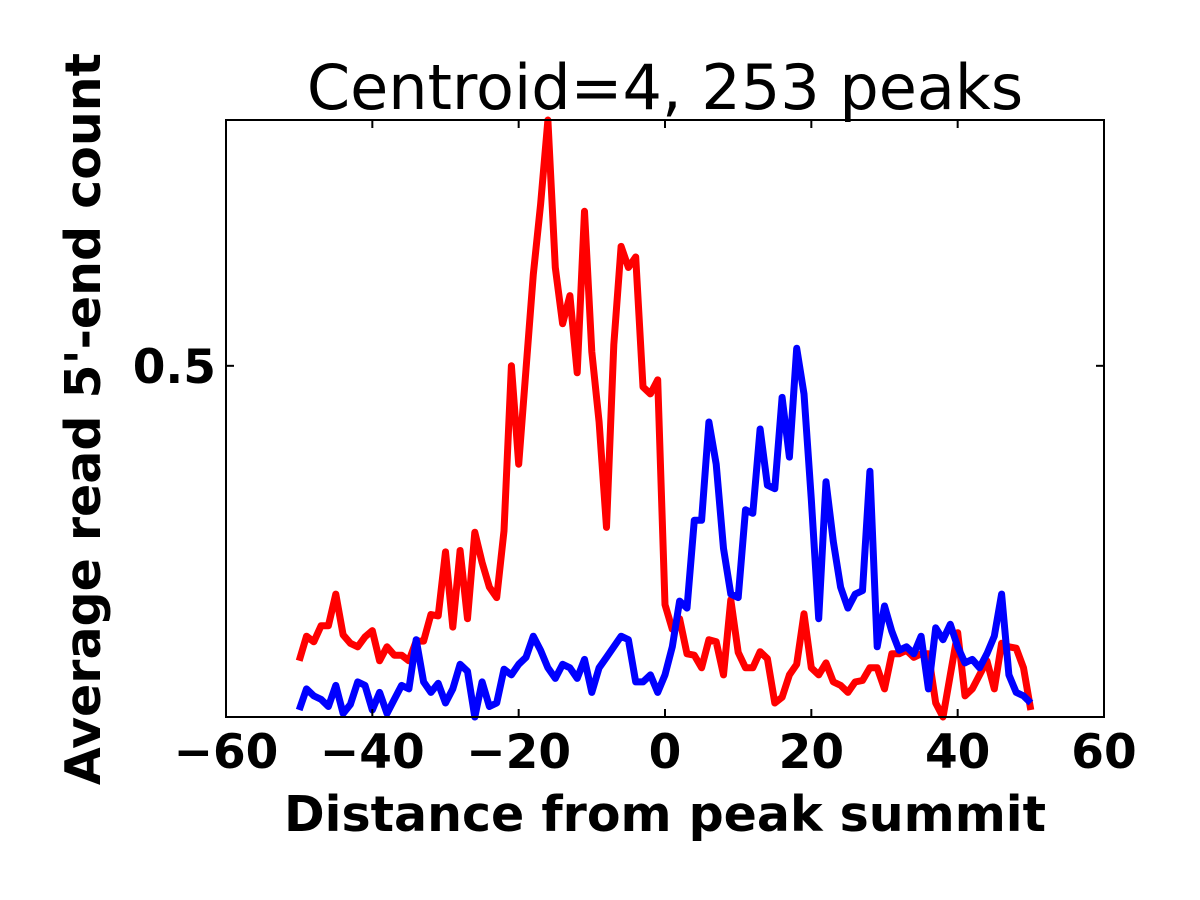 The height and width of the screenshot is (900, 1200). Describe the element at coordinates (665, 87) in the screenshot. I see `chart-title: Centroid=4, 253 peaks` at that location.